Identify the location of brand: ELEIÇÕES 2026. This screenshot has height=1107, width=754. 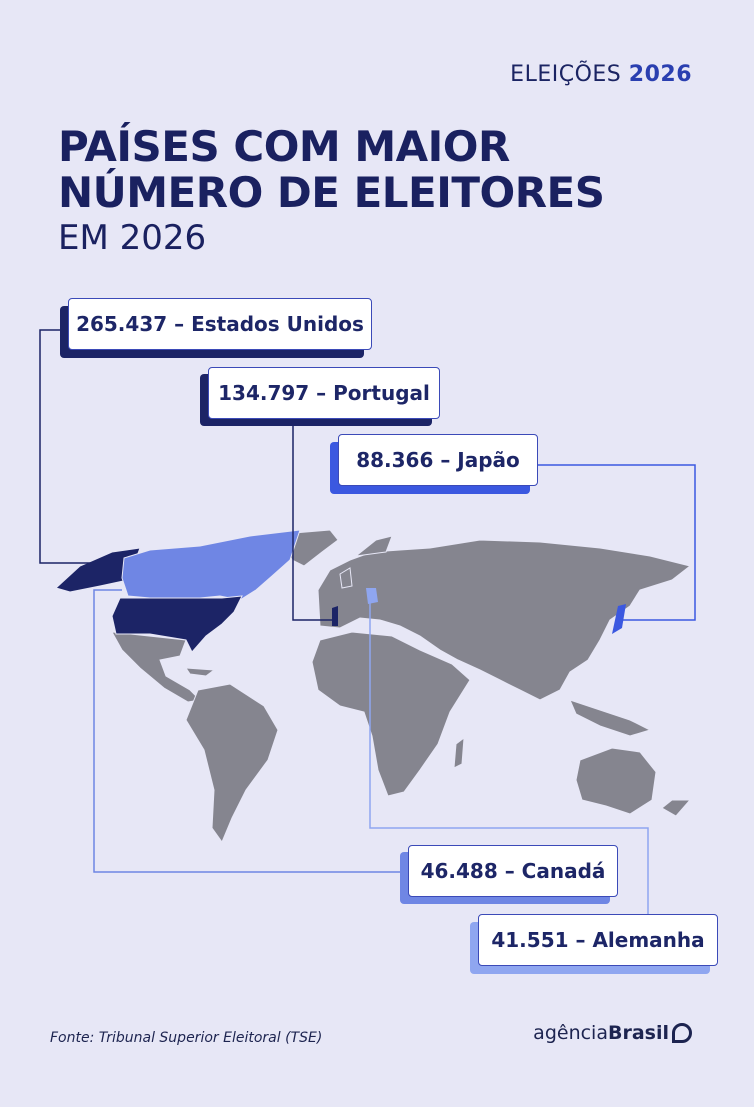
(601, 74).